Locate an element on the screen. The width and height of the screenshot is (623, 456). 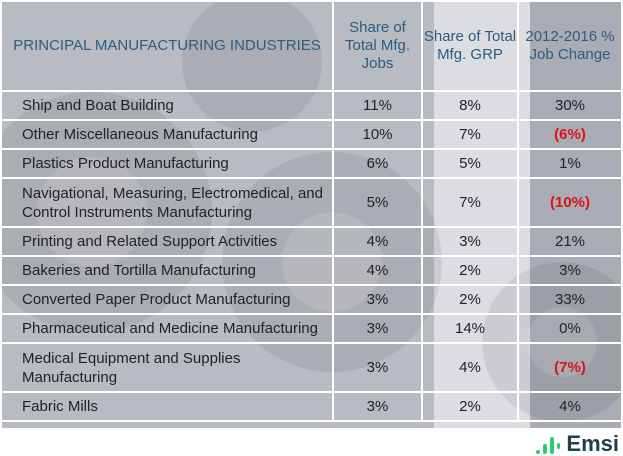
col-header-grp: Share of Total Mfg. GRP is located at coordinates (470, 47).